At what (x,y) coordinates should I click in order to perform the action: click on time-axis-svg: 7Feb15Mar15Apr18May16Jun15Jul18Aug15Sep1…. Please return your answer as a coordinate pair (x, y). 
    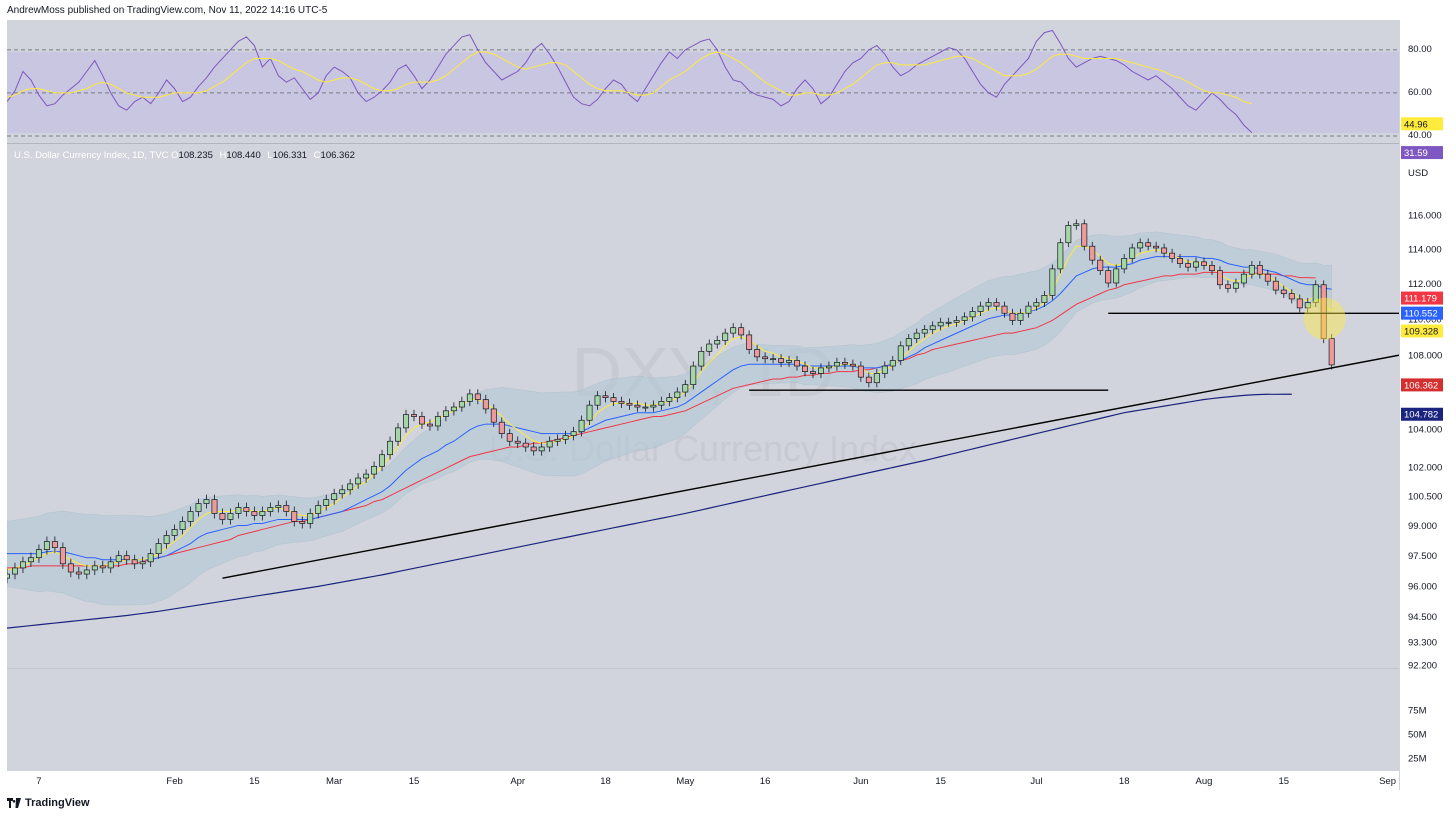
    Looking at the image, I should click on (716, 781).